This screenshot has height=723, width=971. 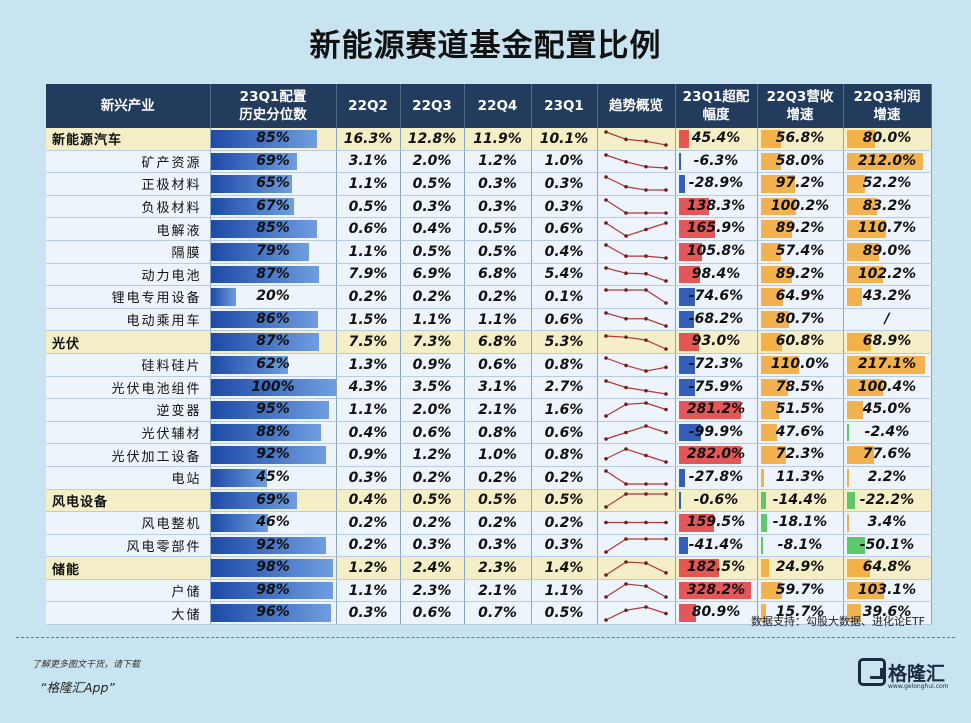 What do you see at coordinates (564, 591) in the screenshot?
I see `quarter-weight: 1.1%` at bounding box center [564, 591].